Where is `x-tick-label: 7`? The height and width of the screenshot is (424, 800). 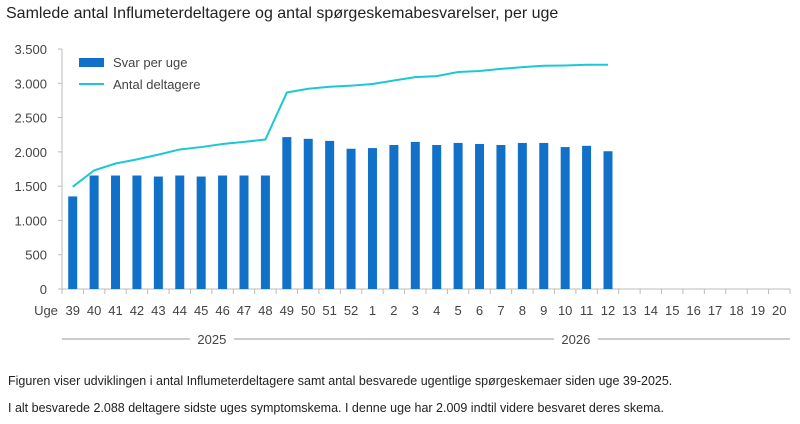
x-tick-label: 7 is located at coordinates (500, 310).